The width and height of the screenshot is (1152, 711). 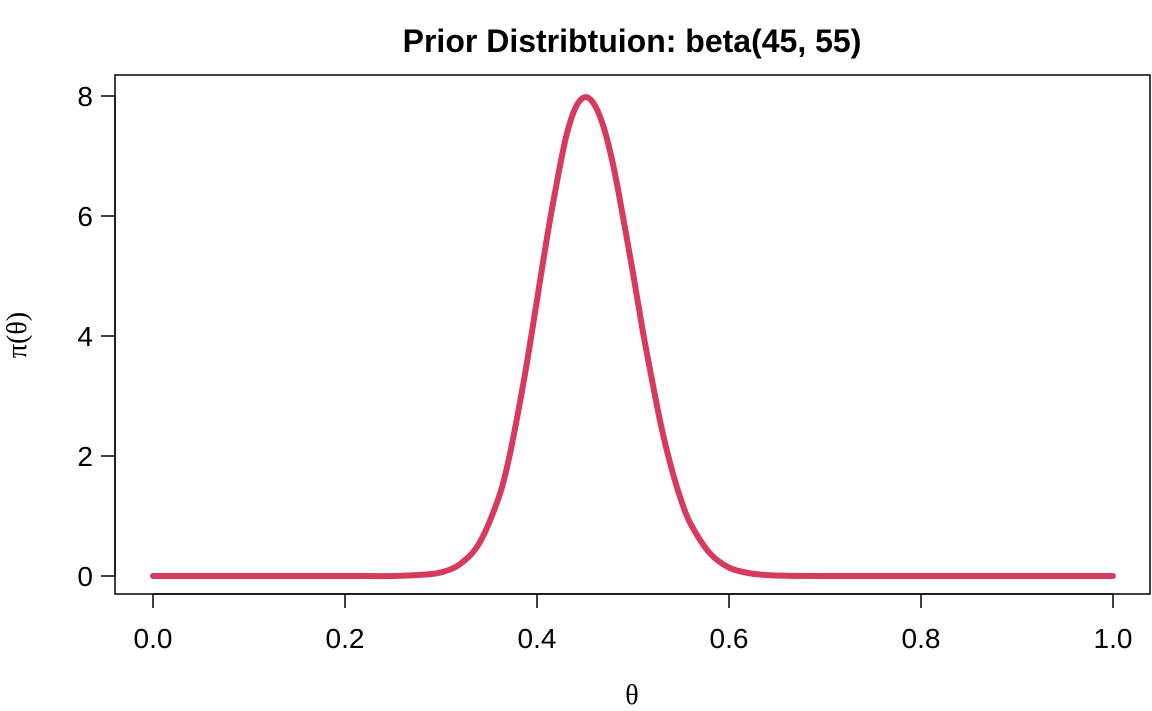 I want to click on x-tick-label: 0.4, so click(x=537, y=638).